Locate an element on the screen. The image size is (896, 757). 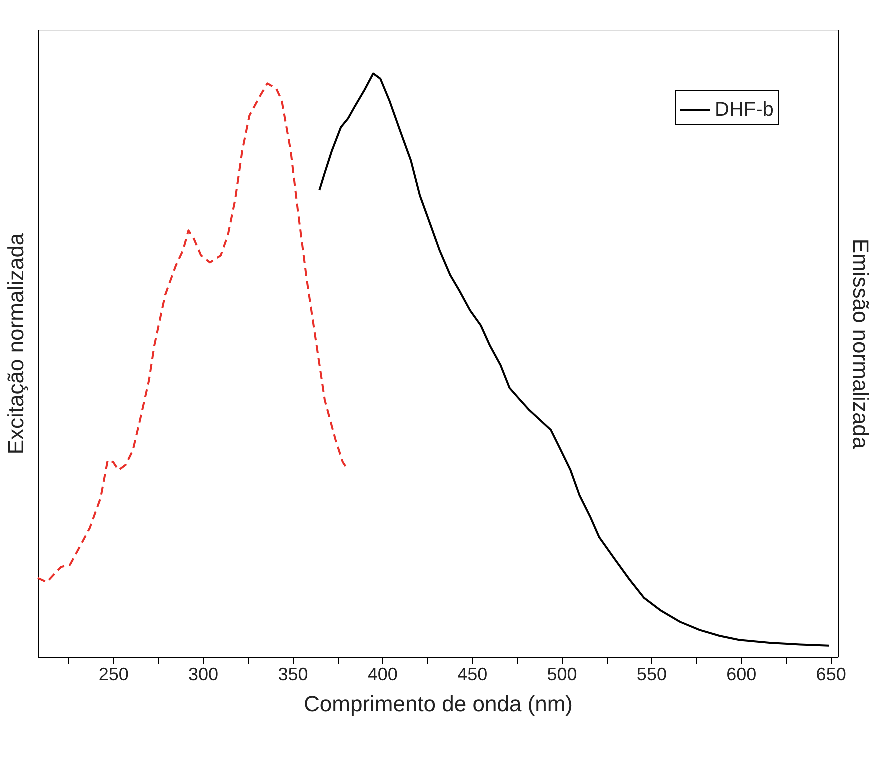
x-axis-title: Comprimento de onda (nm) is located at coordinates (439, 704).